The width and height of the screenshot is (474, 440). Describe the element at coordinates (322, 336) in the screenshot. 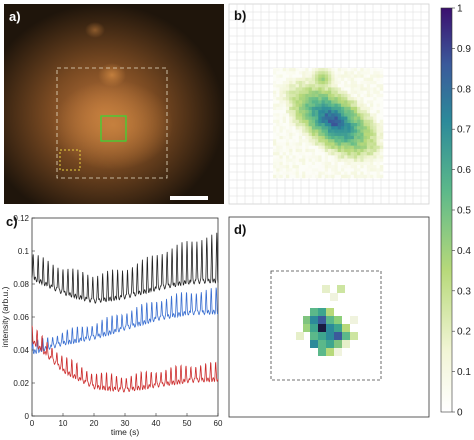

I see `threshold-pixel` at that location.